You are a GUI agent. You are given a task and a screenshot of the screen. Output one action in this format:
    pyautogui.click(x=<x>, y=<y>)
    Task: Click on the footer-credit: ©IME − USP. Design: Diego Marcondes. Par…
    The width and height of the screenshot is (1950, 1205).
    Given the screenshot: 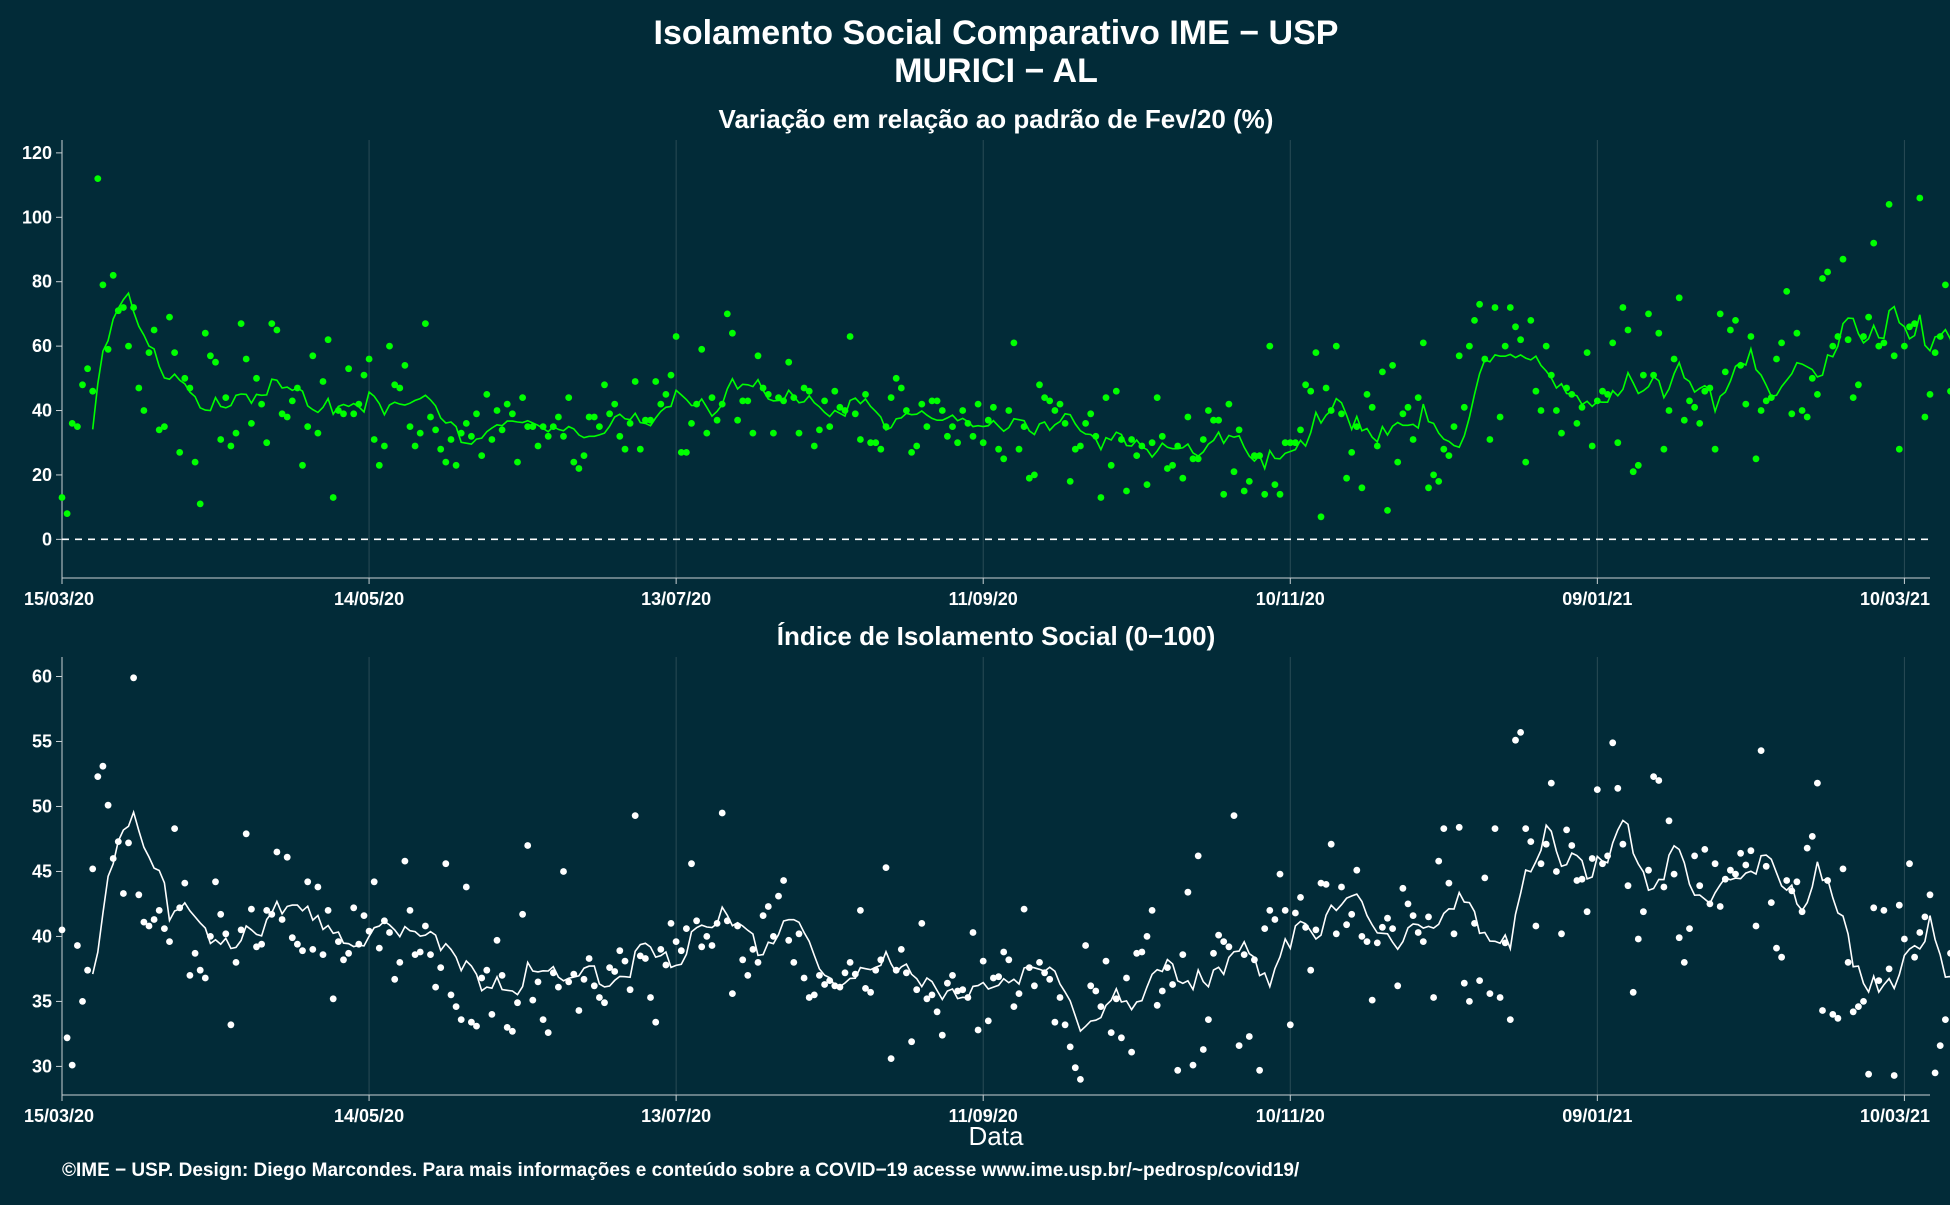 What is the action you would take?
    pyautogui.click(x=681, y=1170)
    